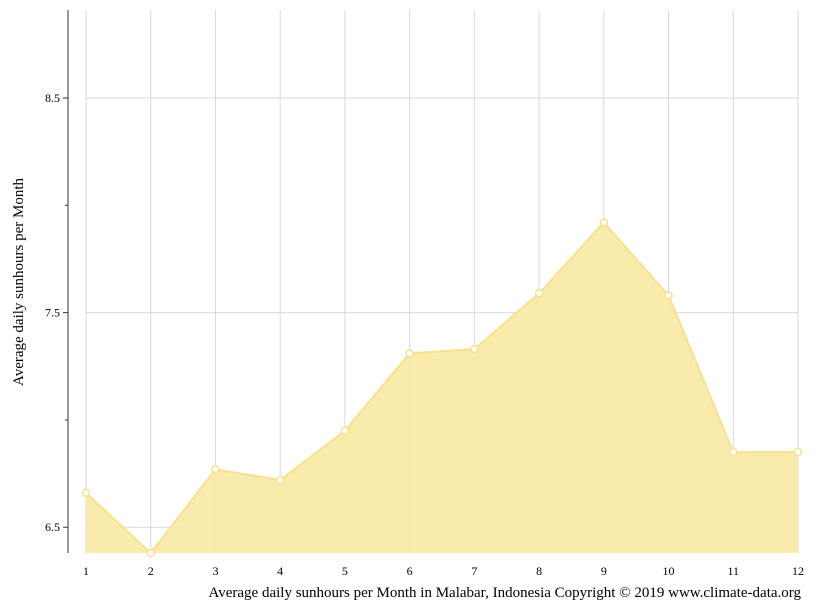  I want to click on x-tick-label: 4, so click(280, 571).